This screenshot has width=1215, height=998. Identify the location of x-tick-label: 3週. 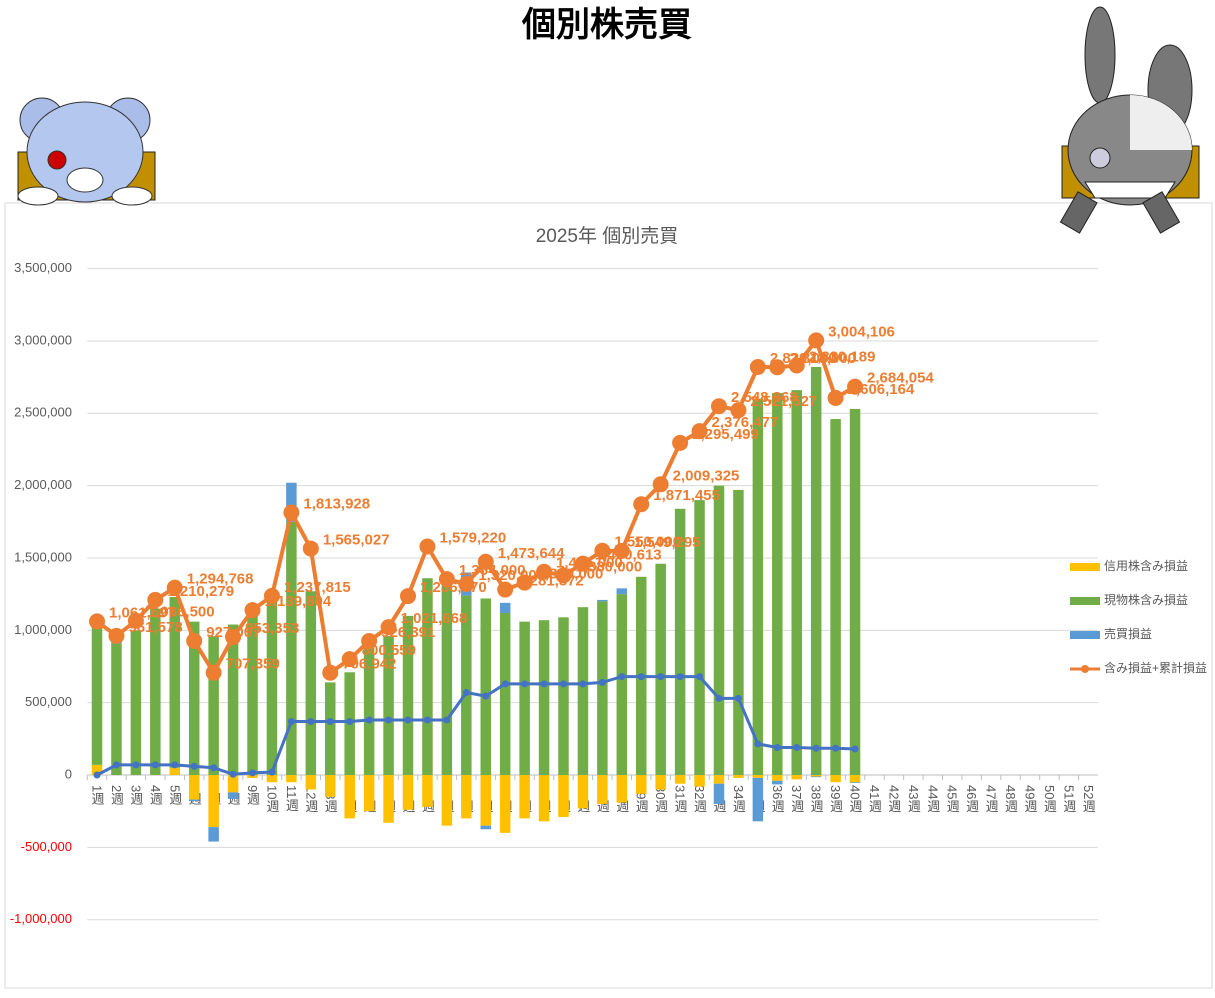
(135, 795).